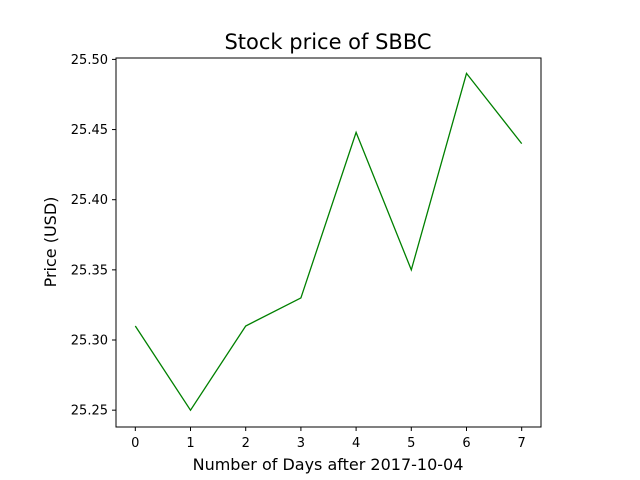 This screenshot has height=480, width=640. Describe the element at coordinates (89, 130) in the screenshot. I see `y-tick-label: 25.45` at that location.